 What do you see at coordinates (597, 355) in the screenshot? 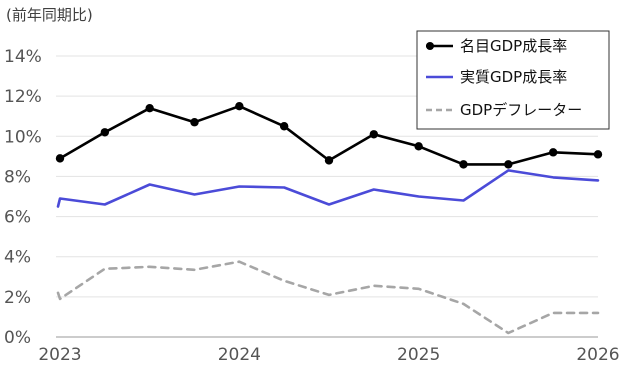
I see `x-tick-label: 2026` at bounding box center [597, 355].